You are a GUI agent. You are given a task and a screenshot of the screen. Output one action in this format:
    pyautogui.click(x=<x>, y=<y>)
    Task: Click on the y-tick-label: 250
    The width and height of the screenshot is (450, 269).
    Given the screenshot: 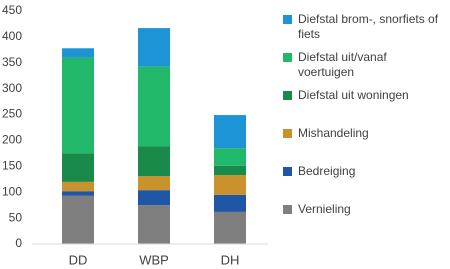 What is the action you would take?
    pyautogui.click(x=12, y=114)
    